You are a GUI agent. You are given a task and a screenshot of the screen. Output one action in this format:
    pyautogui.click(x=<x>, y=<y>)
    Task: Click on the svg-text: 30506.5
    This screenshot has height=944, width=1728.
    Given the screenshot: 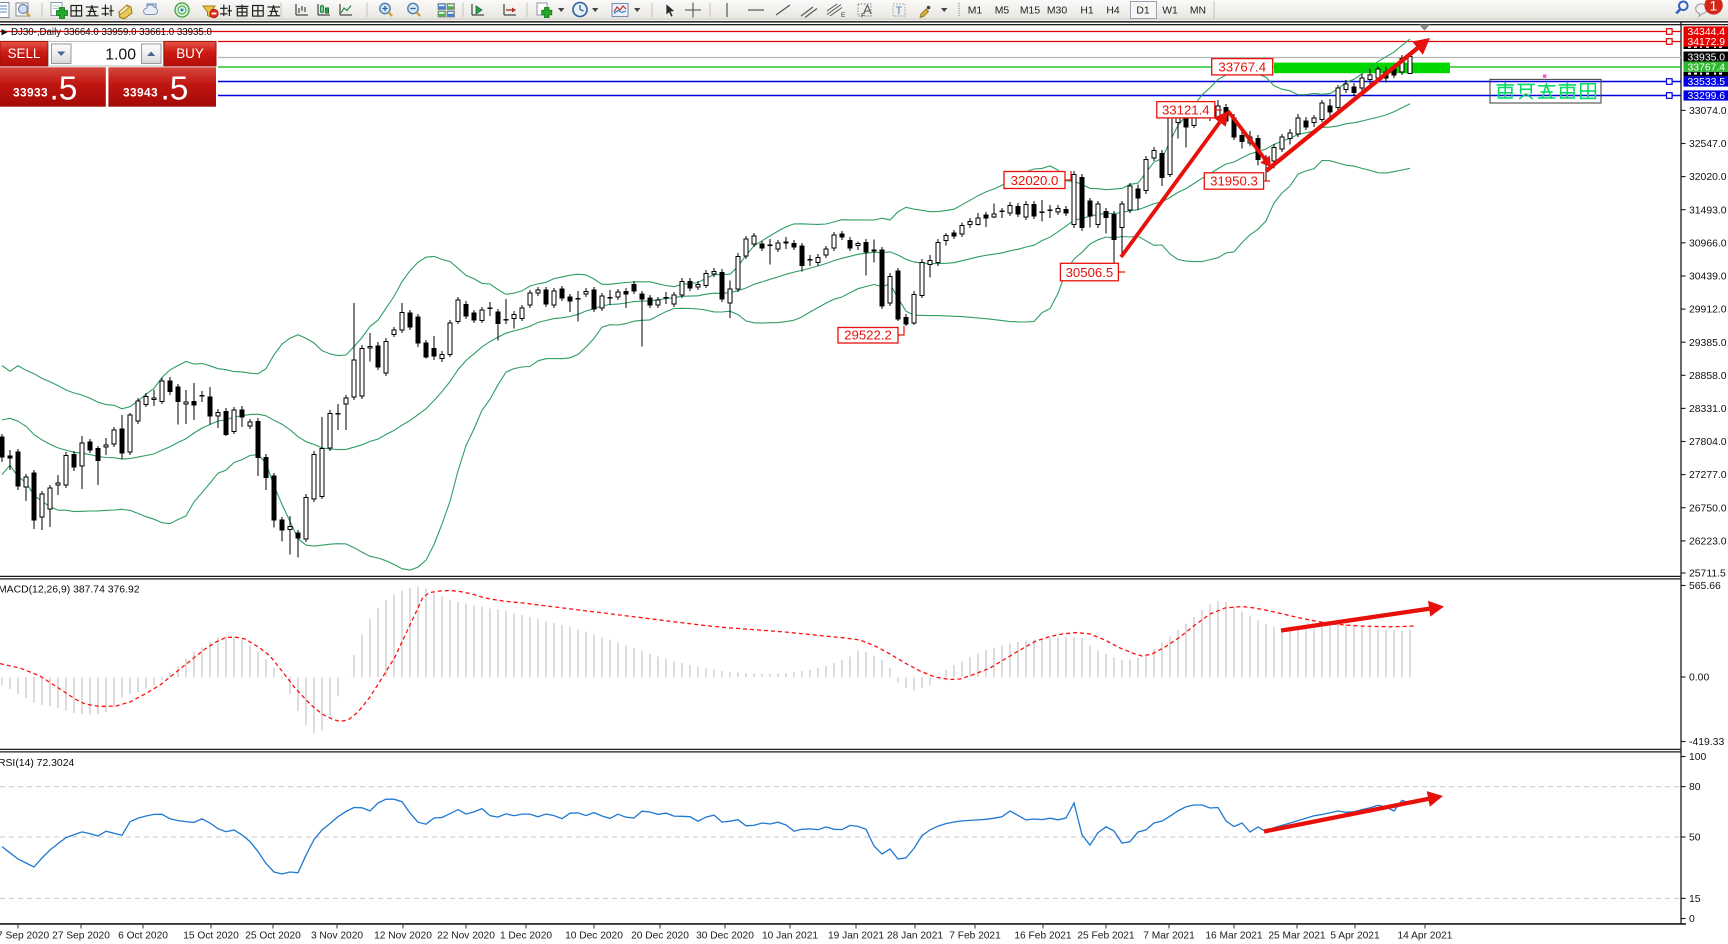 What is the action you would take?
    pyautogui.click(x=1090, y=272)
    